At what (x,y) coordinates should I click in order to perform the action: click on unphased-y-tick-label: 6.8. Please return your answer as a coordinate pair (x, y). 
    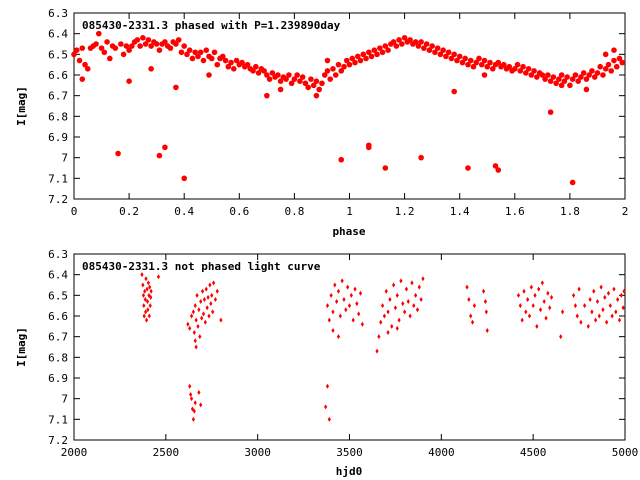
    Looking at the image, I should click on (58, 357).